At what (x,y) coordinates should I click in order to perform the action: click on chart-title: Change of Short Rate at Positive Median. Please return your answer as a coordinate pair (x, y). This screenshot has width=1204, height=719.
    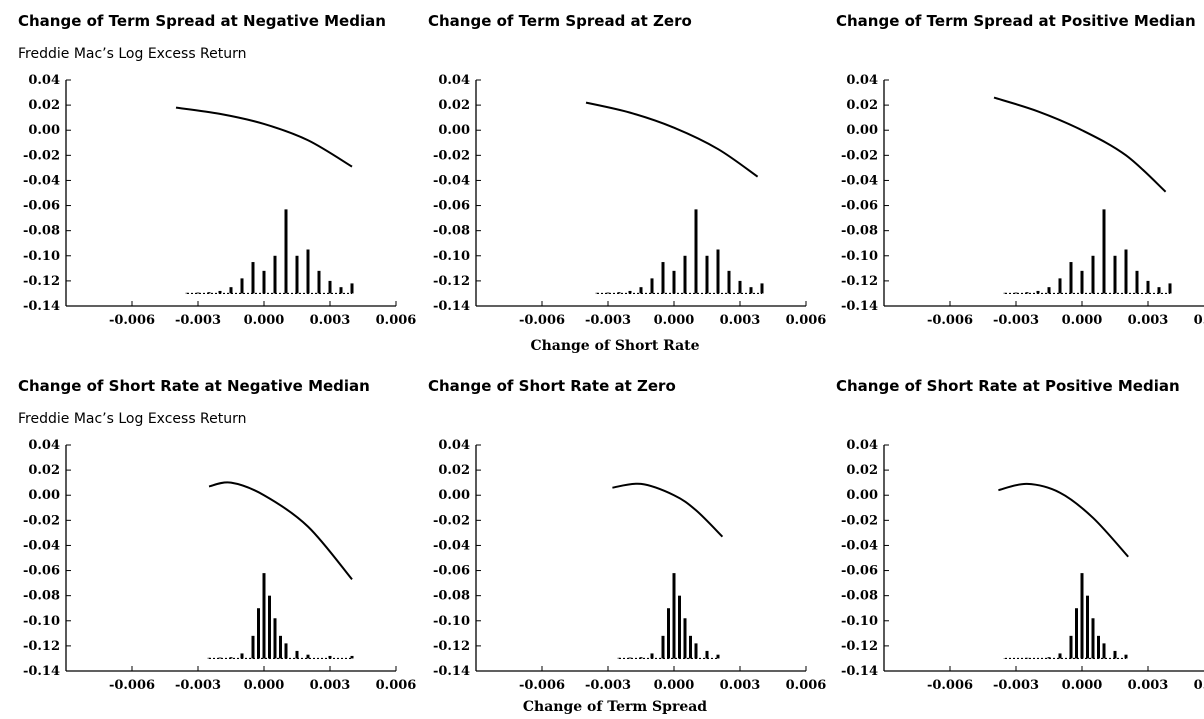
    Looking at the image, I should click on (1008, 386).